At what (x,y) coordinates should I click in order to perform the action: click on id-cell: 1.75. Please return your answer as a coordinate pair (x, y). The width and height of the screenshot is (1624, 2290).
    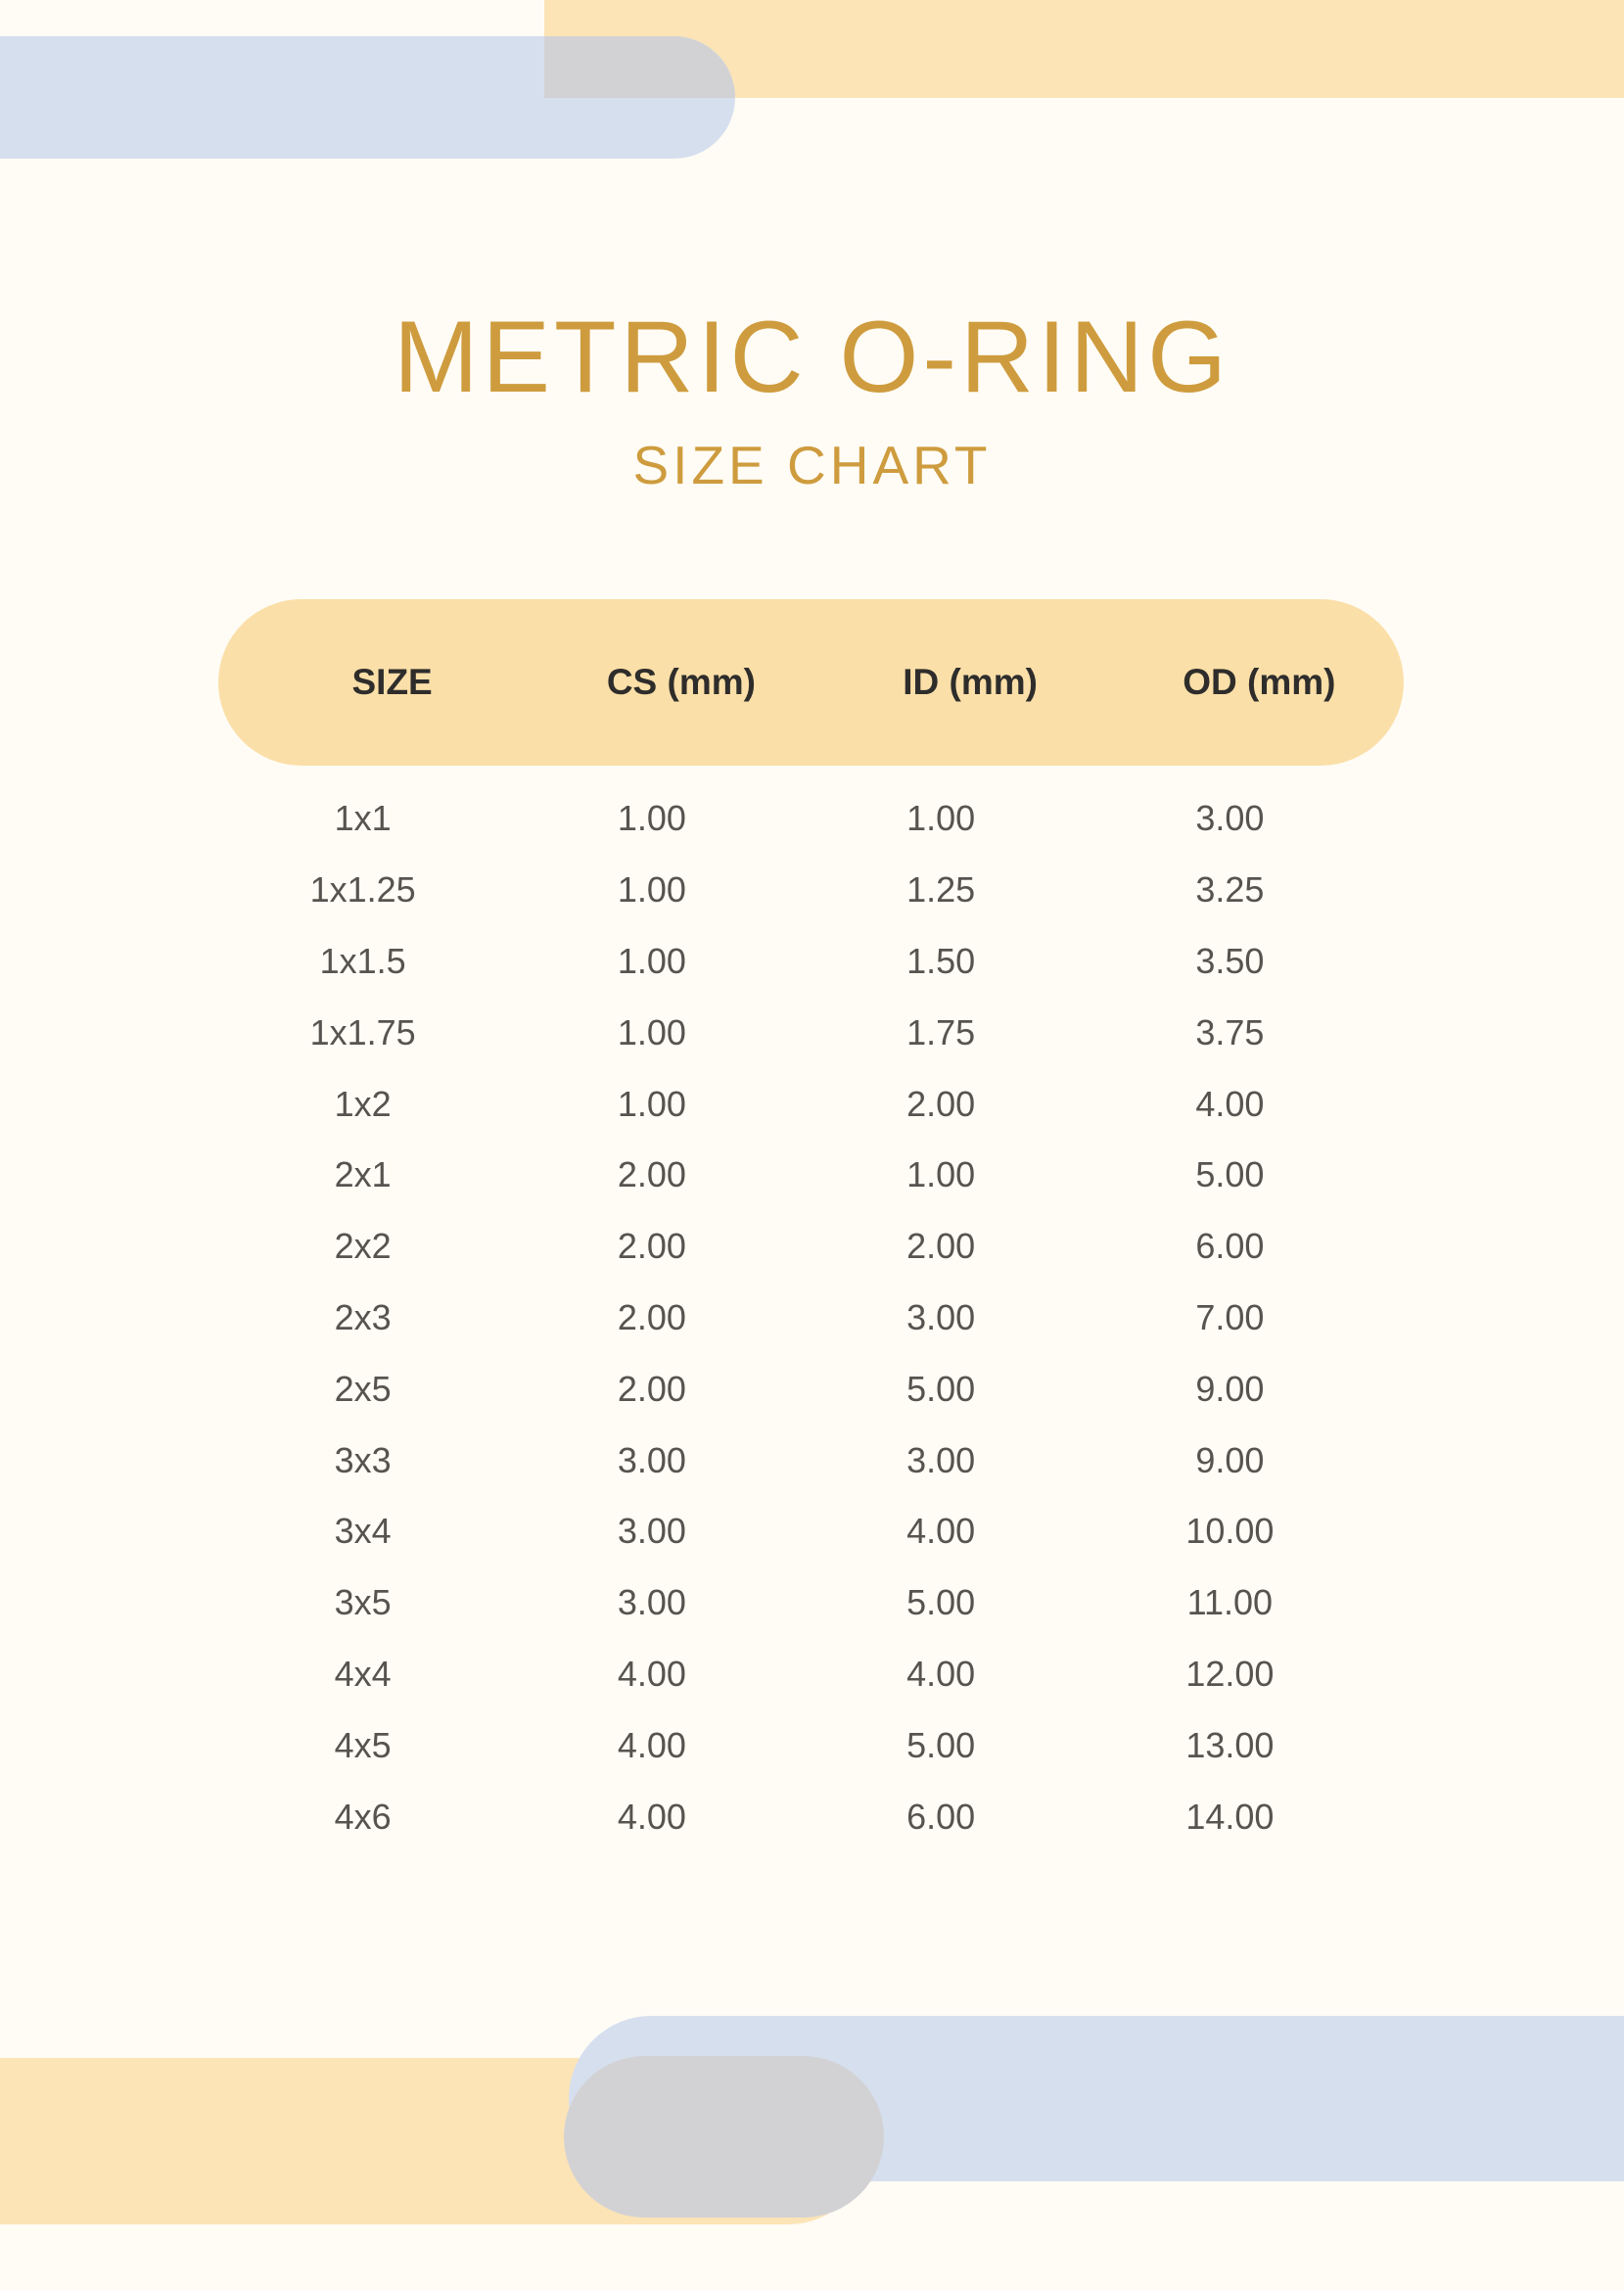
    Looking at the image, I should click on (941, 1031).